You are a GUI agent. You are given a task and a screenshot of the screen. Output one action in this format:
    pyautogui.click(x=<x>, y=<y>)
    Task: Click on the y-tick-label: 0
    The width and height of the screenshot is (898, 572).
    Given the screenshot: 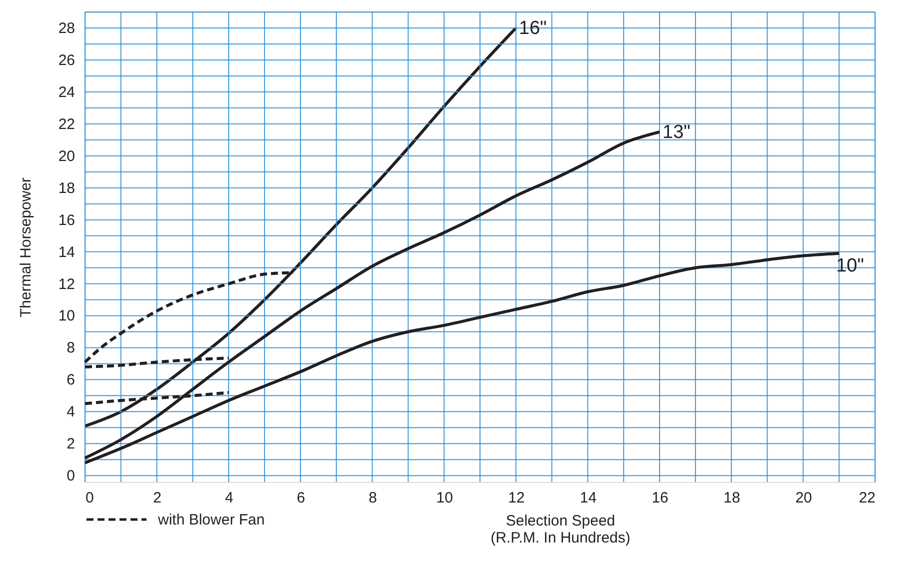 What is the action you would take?
    pyautogui.click(x=70, y=476)
    